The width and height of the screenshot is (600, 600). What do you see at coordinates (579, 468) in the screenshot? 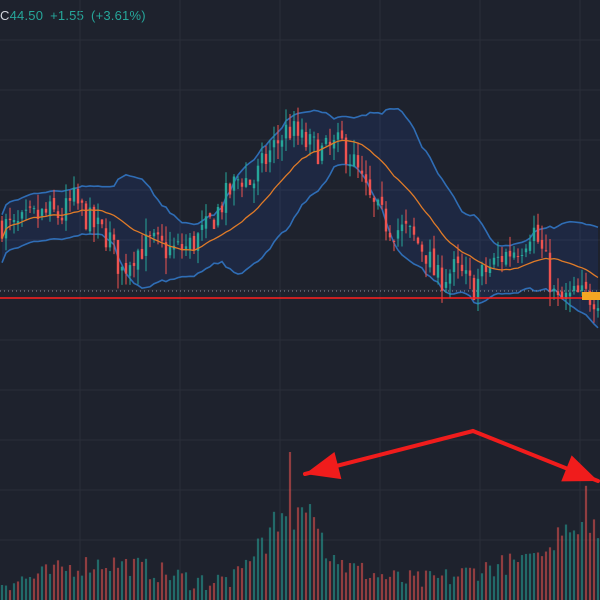
I see `annotation-arrow-head` at bounding box center [579, 468].